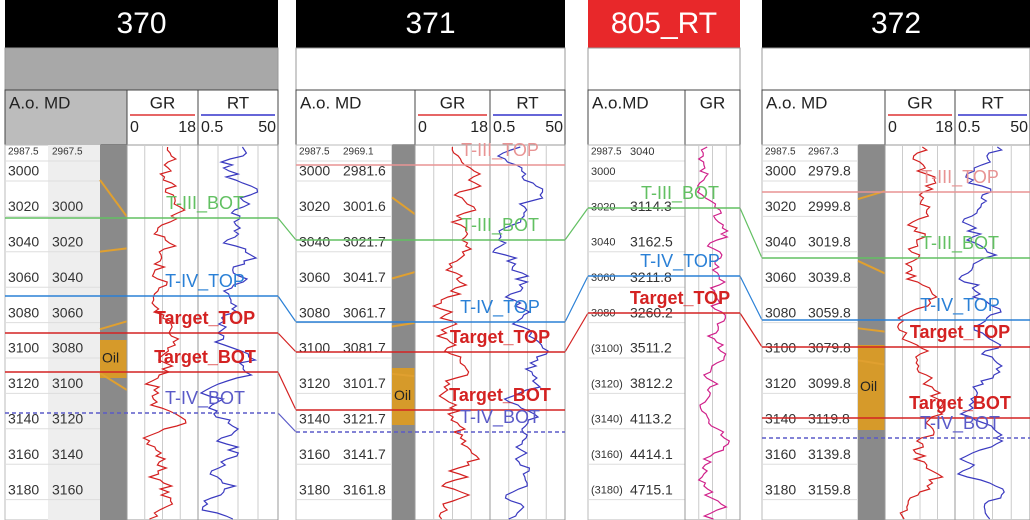  What do you see at coordinates (960, 305) in the screenshot?
I see `marker-label: T-IV_TOP` at bounding box center [960, 305].